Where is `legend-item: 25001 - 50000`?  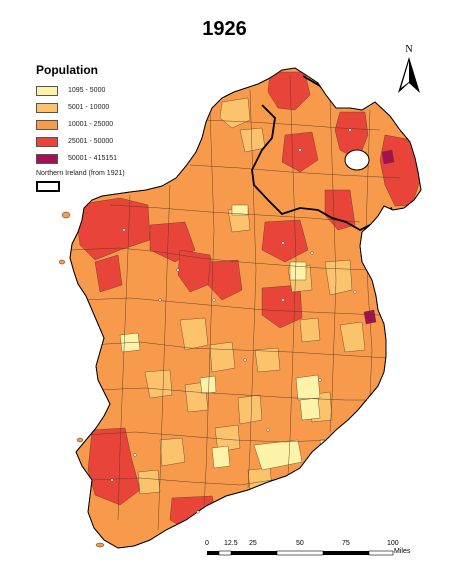 legend-item: 25001 - 50000 is located at coordinates (126, 141).